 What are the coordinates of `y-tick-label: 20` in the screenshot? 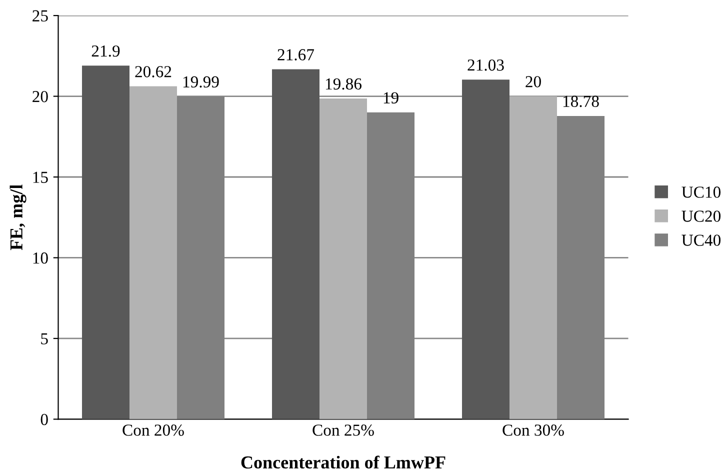 It's located at (40, 96).